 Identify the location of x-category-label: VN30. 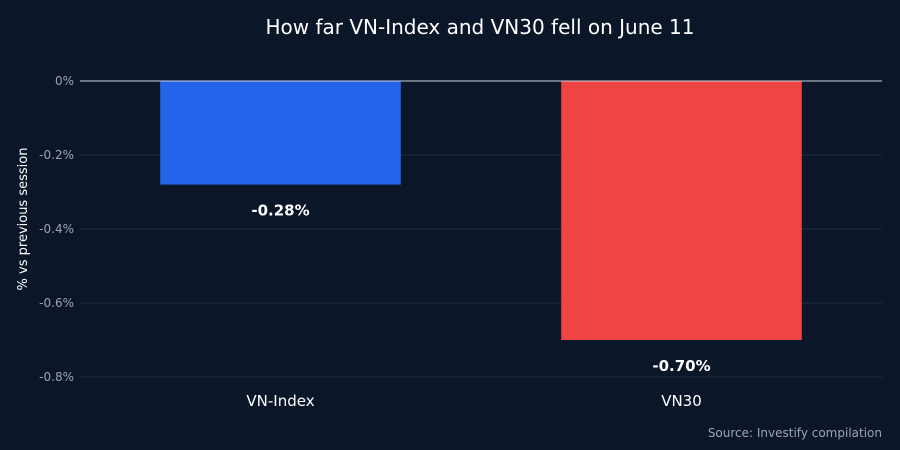
(681, 401).